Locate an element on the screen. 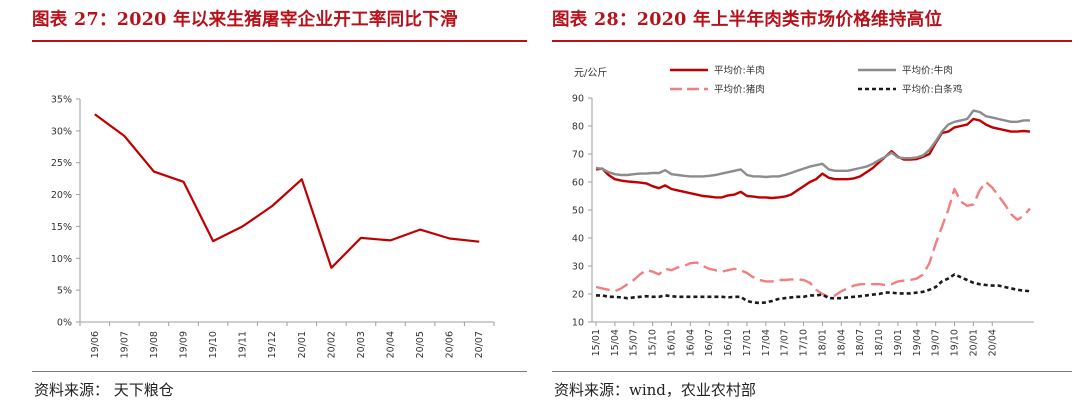 The width and height of the screenshot is (1080, 415). y-tick-label: 10% is located at coordinates (61, 259).